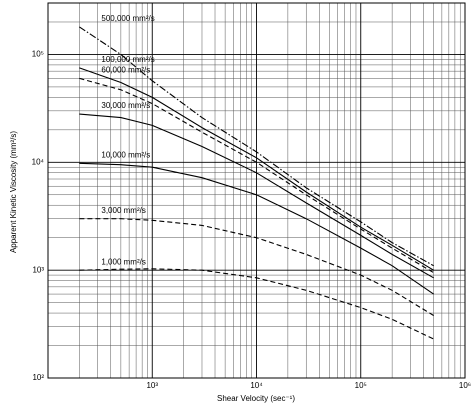 This screenshot has width=474, height=410. I want to click on x-tick-label: 10⁵, so click(361, 385).